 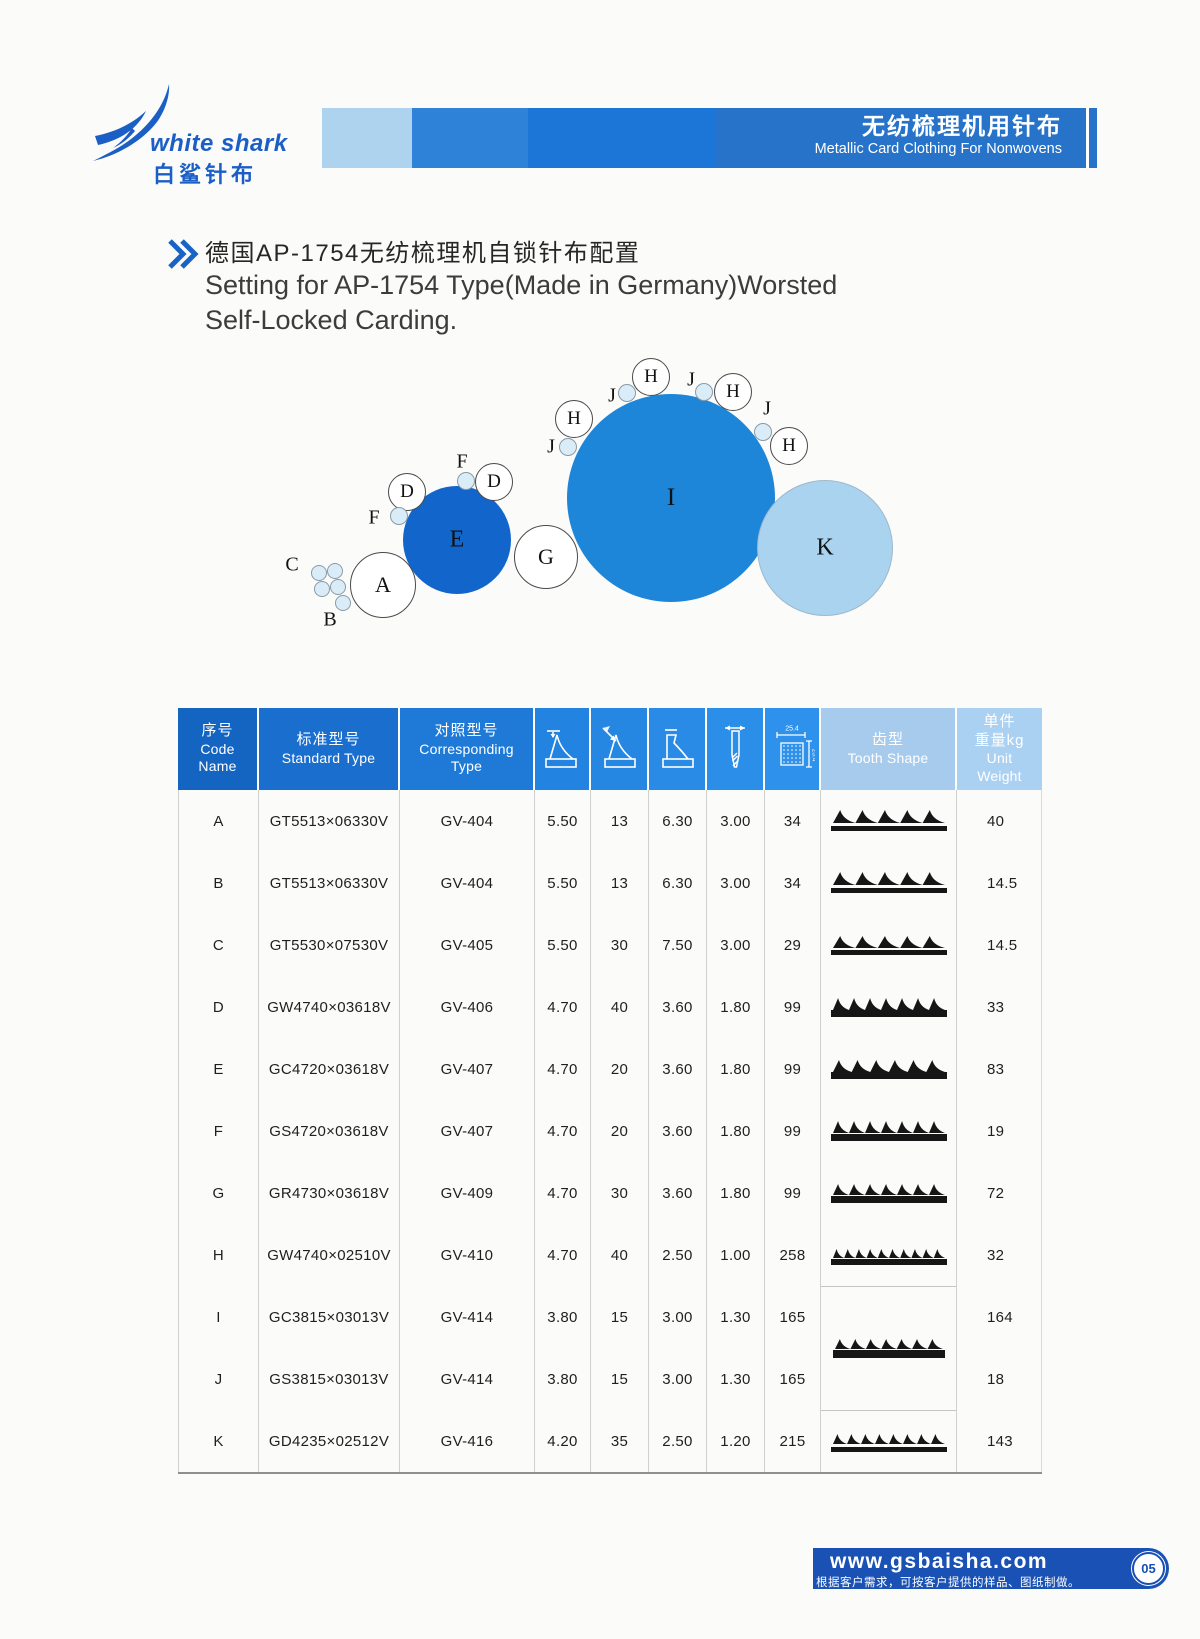 I want to click on roller-label-J: J, so click(x=767, y=408).